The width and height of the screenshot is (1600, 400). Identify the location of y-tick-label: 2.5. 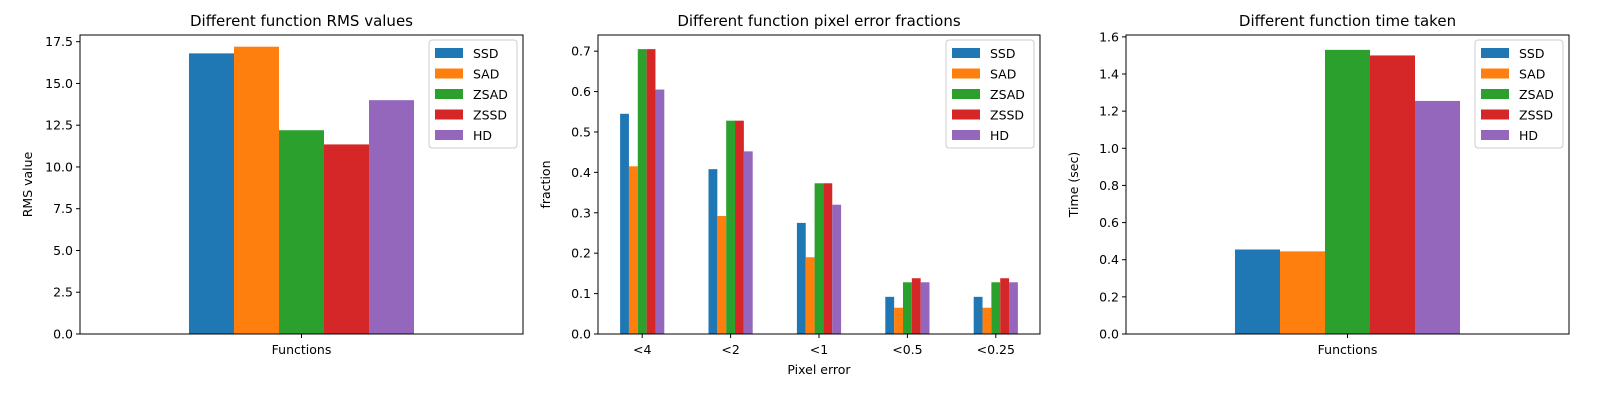
(63, 292).